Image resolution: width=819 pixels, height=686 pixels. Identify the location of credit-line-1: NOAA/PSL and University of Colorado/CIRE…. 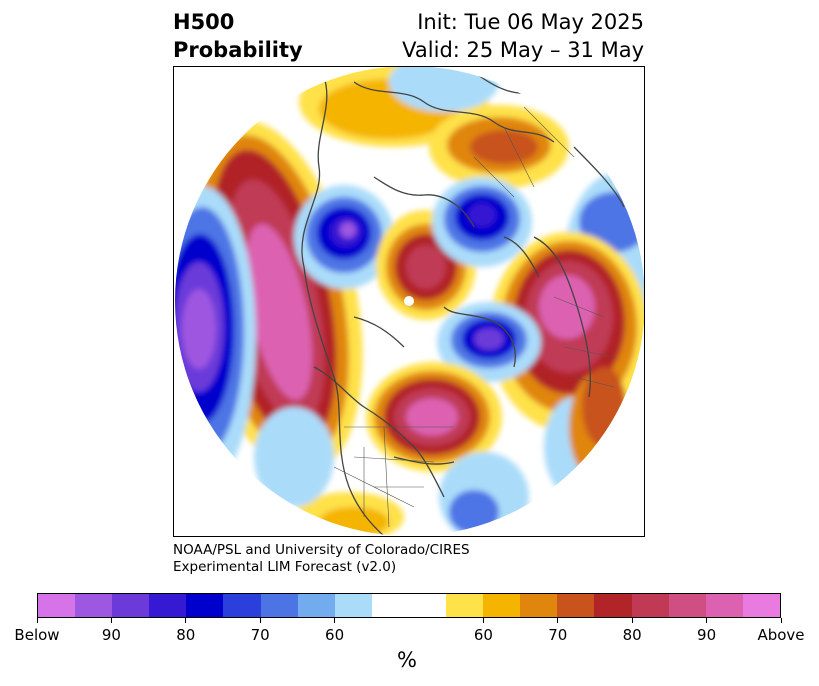
(321, 550).